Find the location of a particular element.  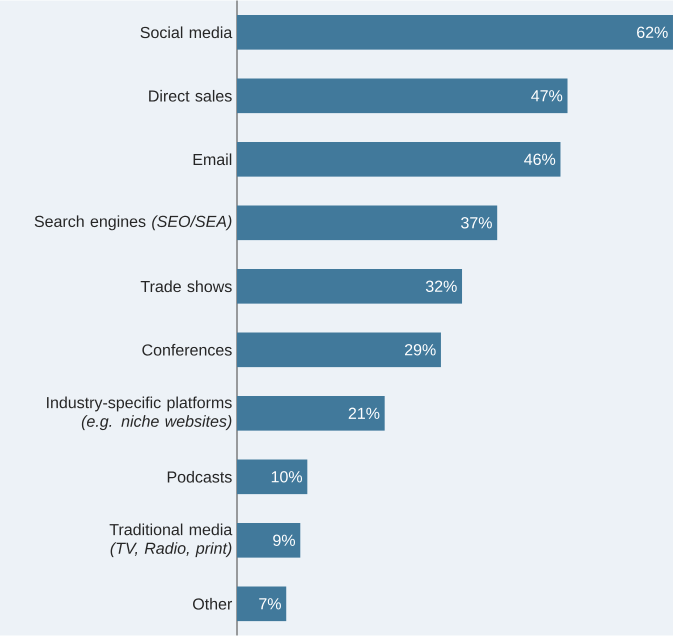

data-label: 9% is located at coordinates (284, 540).